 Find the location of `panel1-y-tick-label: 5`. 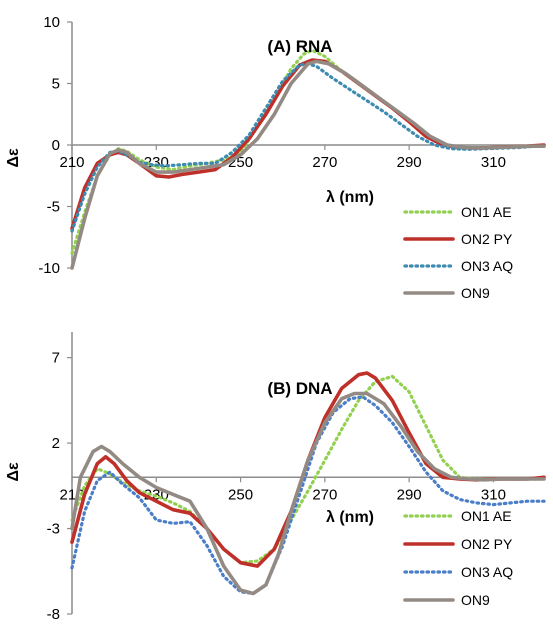

panel1-y-tick-label: 5 is located at coordinates (56, 84).